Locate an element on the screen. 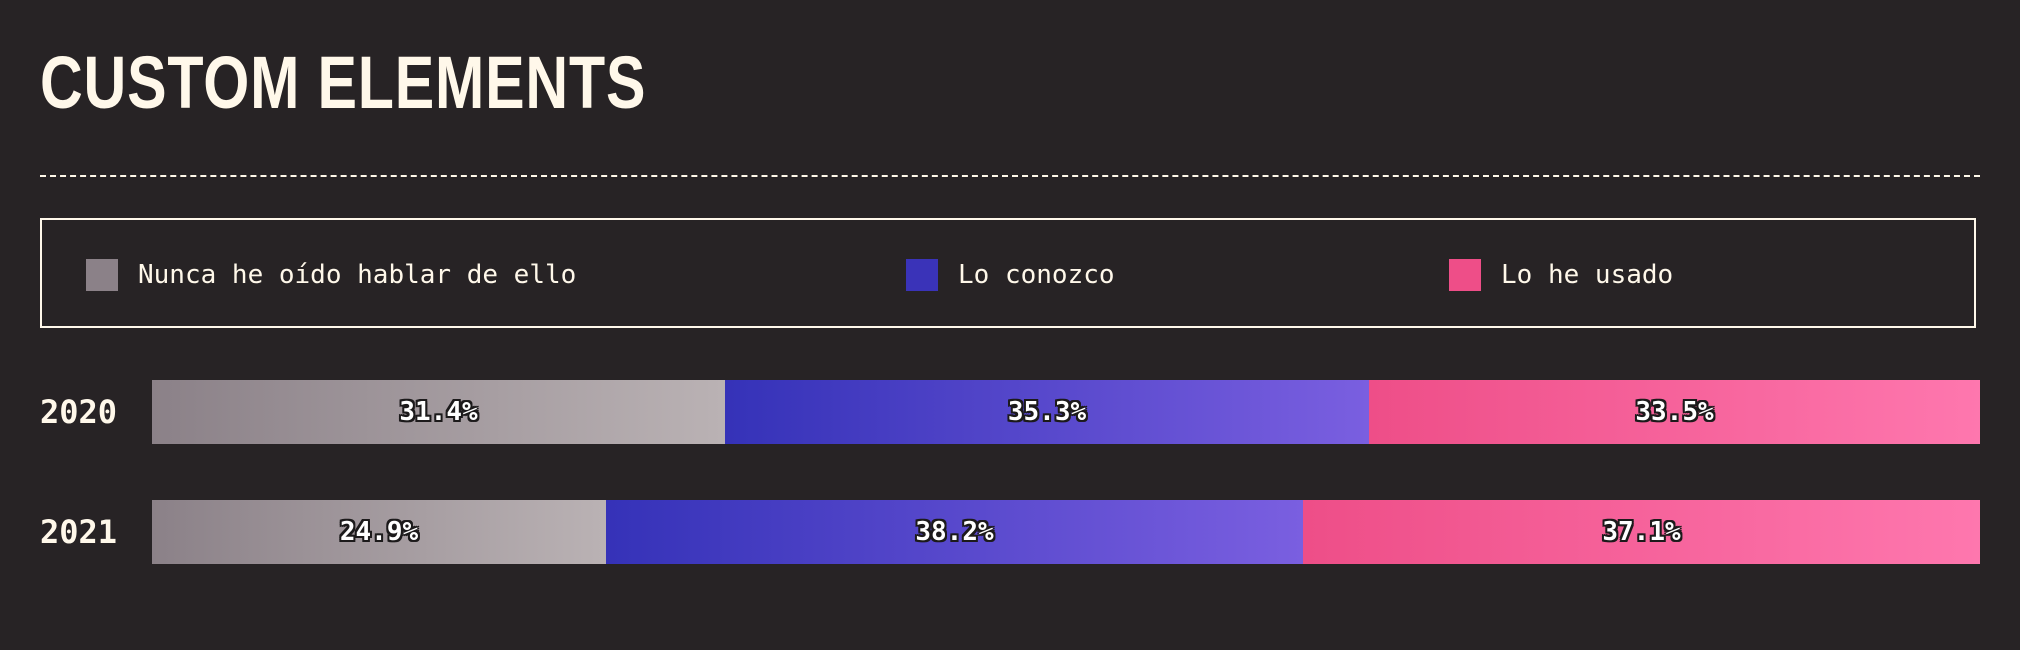 The width and height of the screenshot is (2020, 650). legend-label-never-heard: Nunca he oído hablar de ello is located at coordinates (357, 275).